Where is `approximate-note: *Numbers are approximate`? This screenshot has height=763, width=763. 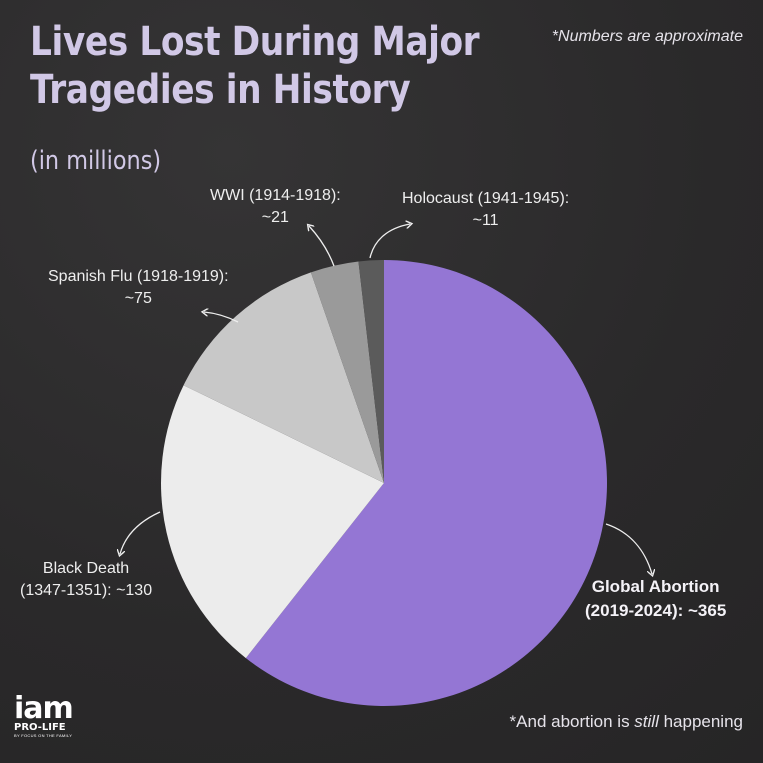 approximate-note: *Numbers are approximate is located at coordinates (647, 36).